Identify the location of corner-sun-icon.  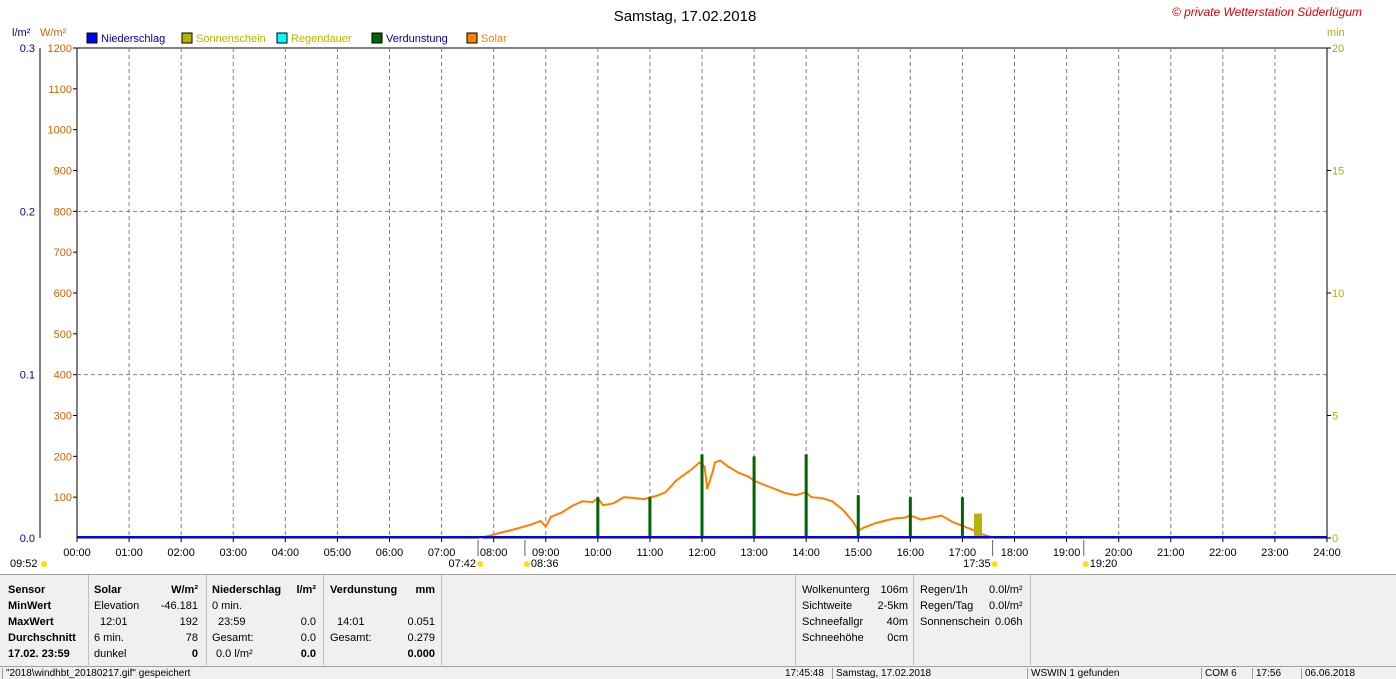
(44, 564).